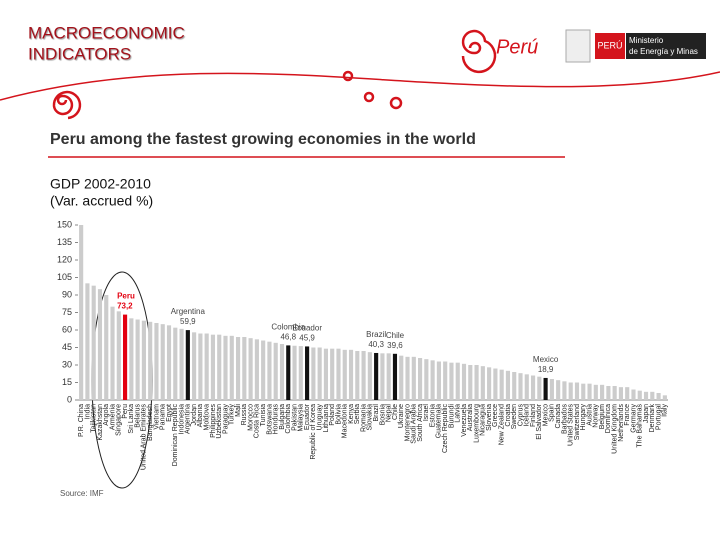 This screenshot has height=540, width=720. What do you see at coordinates (67, 382) in the screenshot?
I see `y-tick-label: 15` at bounding box center [67, 382].